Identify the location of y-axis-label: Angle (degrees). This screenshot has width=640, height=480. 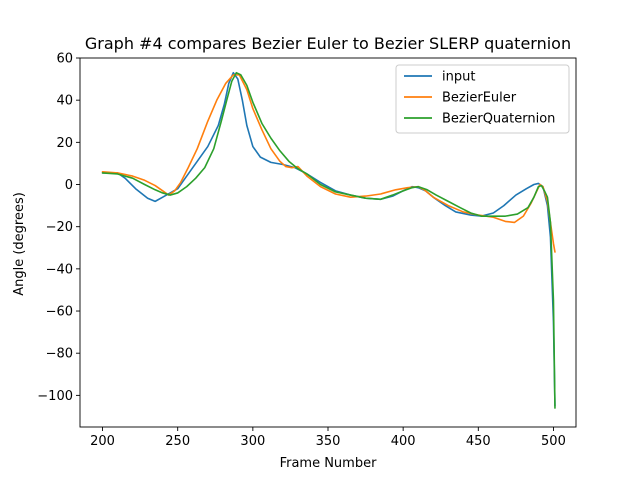
(19, 244).